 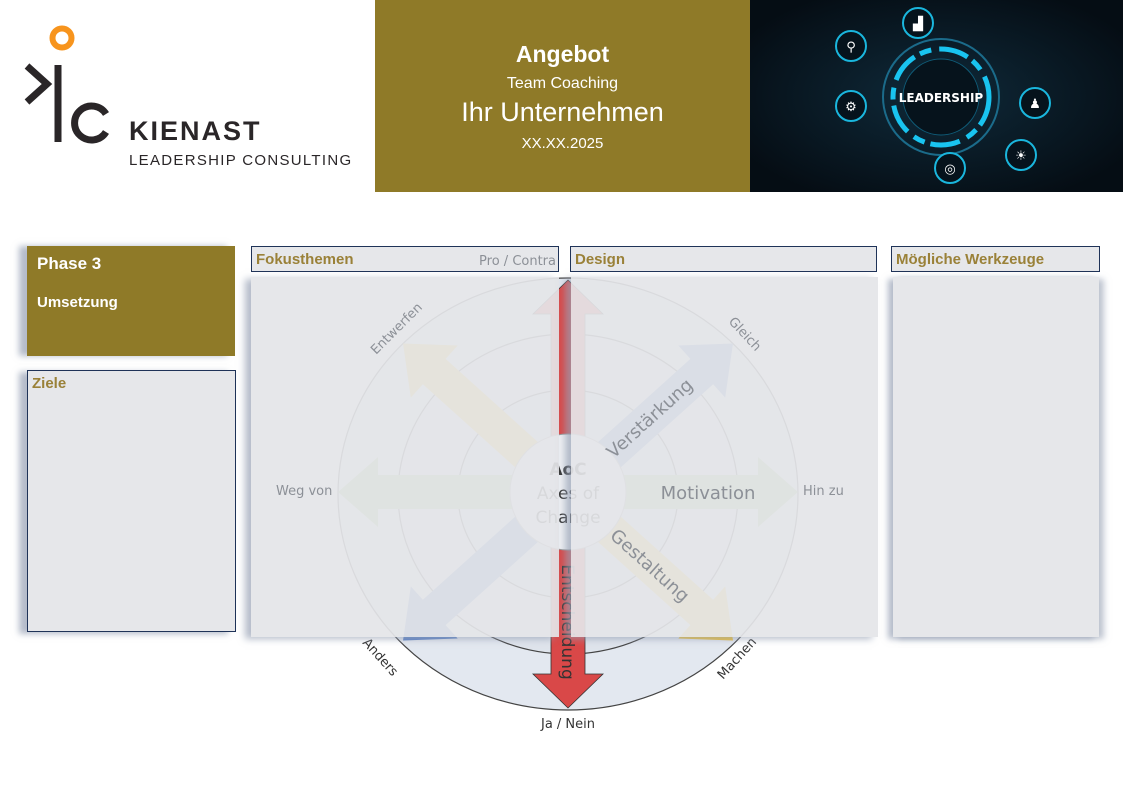 What do you see at coordinates (305, 259) in the screenshot?
I see `fokusthemen-title: Fokusthemen` at bounding box center [305, 259].